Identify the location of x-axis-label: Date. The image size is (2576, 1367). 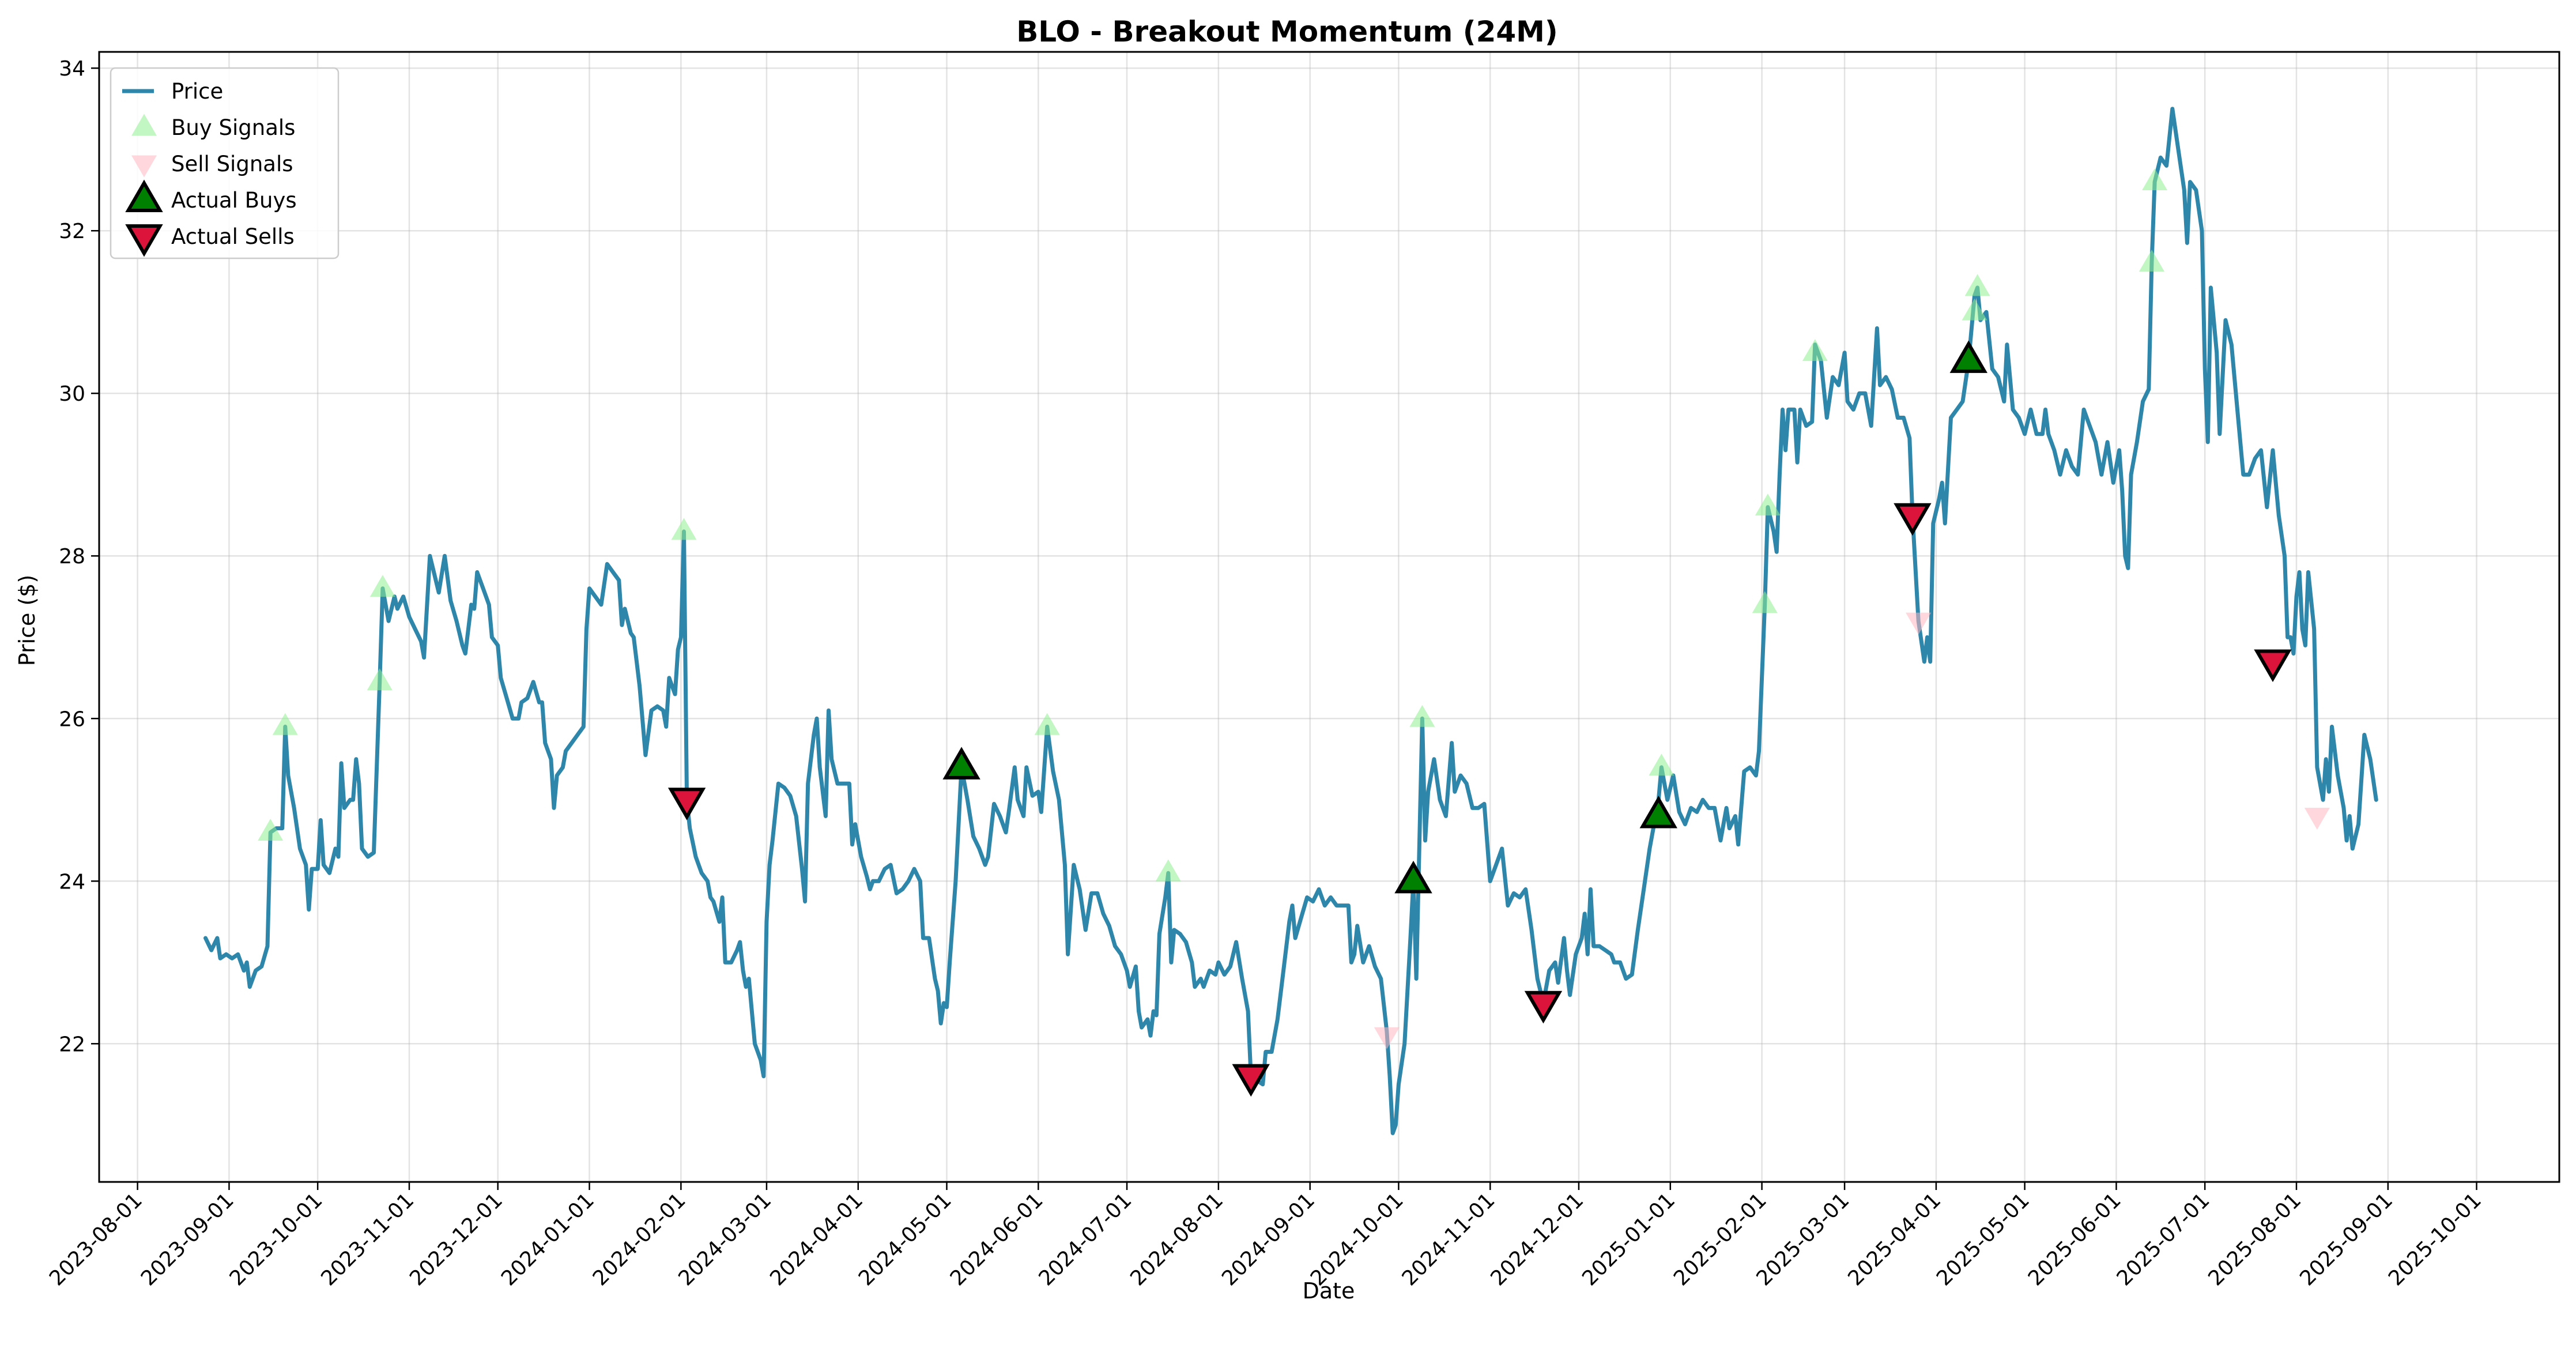
(1329, 1291).